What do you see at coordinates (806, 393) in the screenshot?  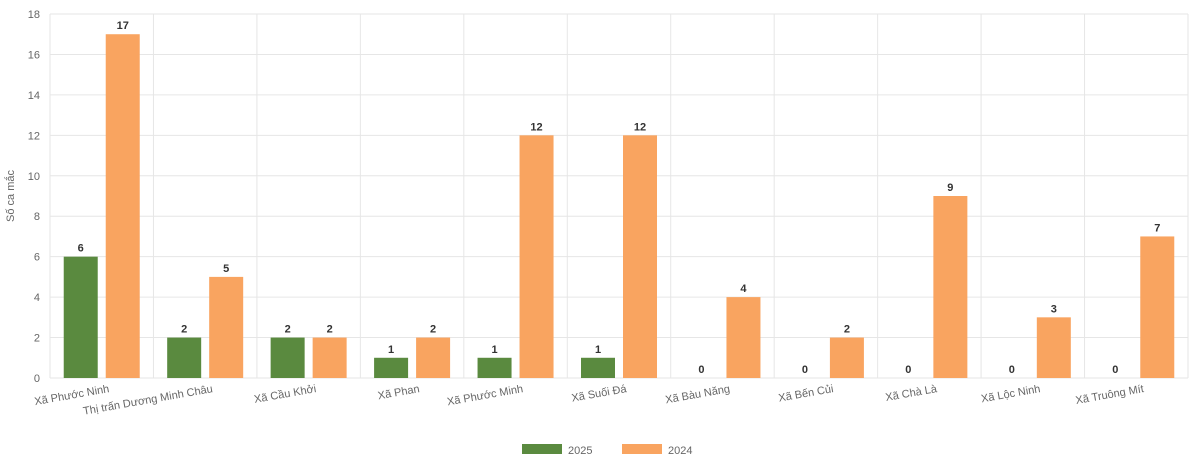 I see `x-tick-label: Xã Bến Củi` at bounding box center [806, 393].